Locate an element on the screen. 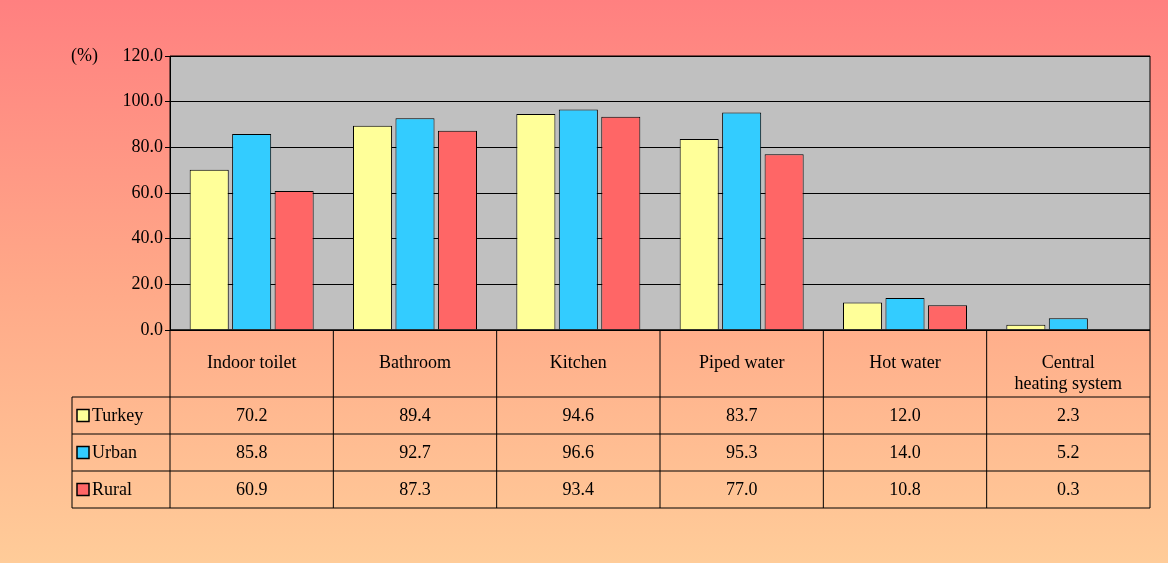 Image resolution: width=1168 pixels, height=563 pixels. x-tick-label: Indoor toilet is located at coordinates (251, 361).